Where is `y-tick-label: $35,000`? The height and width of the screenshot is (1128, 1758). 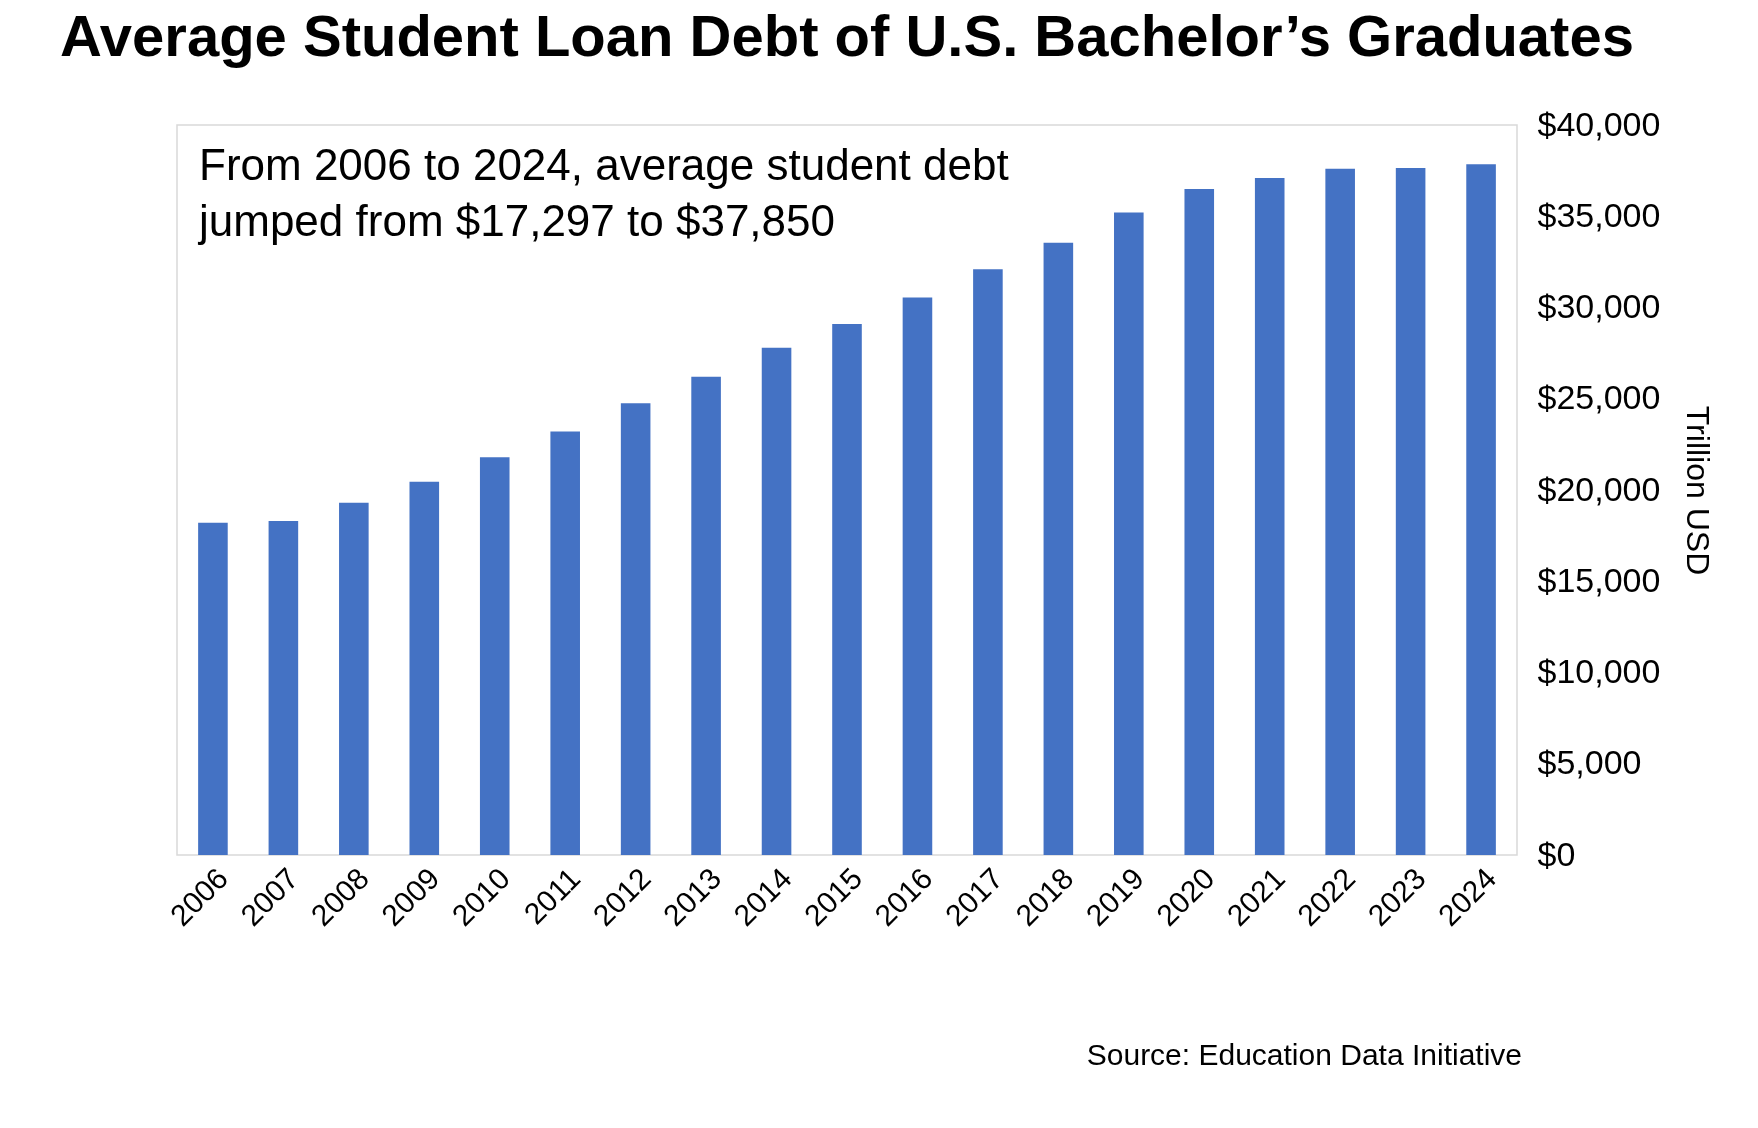 y-tick-label: $35,000 is located at coordinates (1599, 214).